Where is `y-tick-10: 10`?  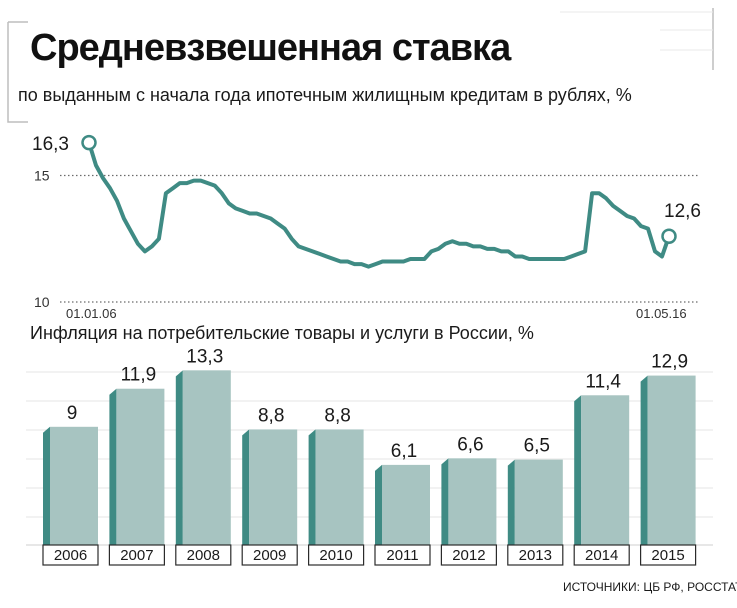 y-tick-10: 10 is located at coordinates (42, 302).